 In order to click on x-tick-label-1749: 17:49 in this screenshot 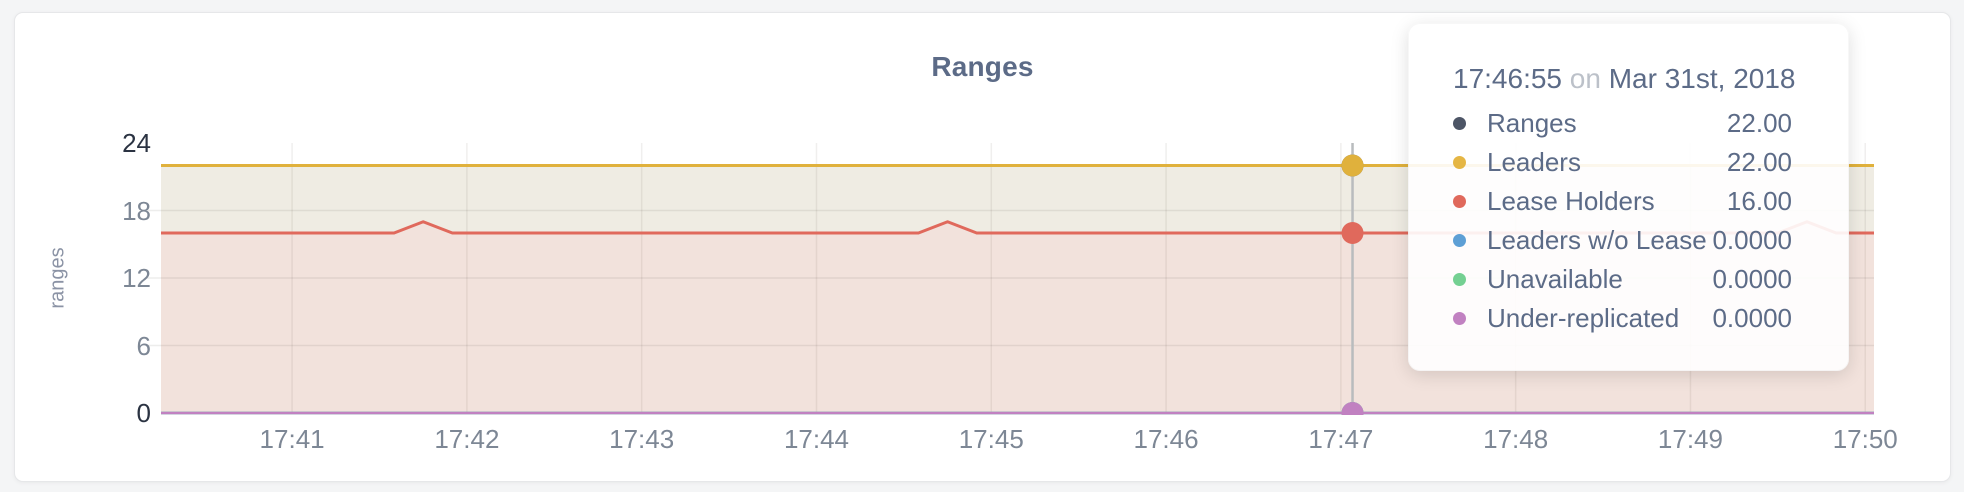, I will do `click(1690, 439)`.